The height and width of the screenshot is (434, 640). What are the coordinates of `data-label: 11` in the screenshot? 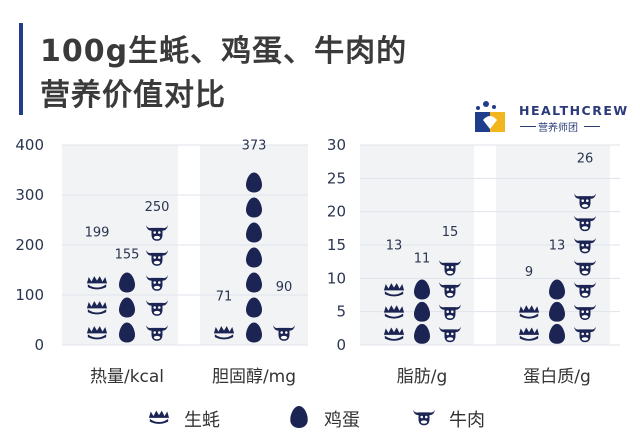 It's located at (422, 259).